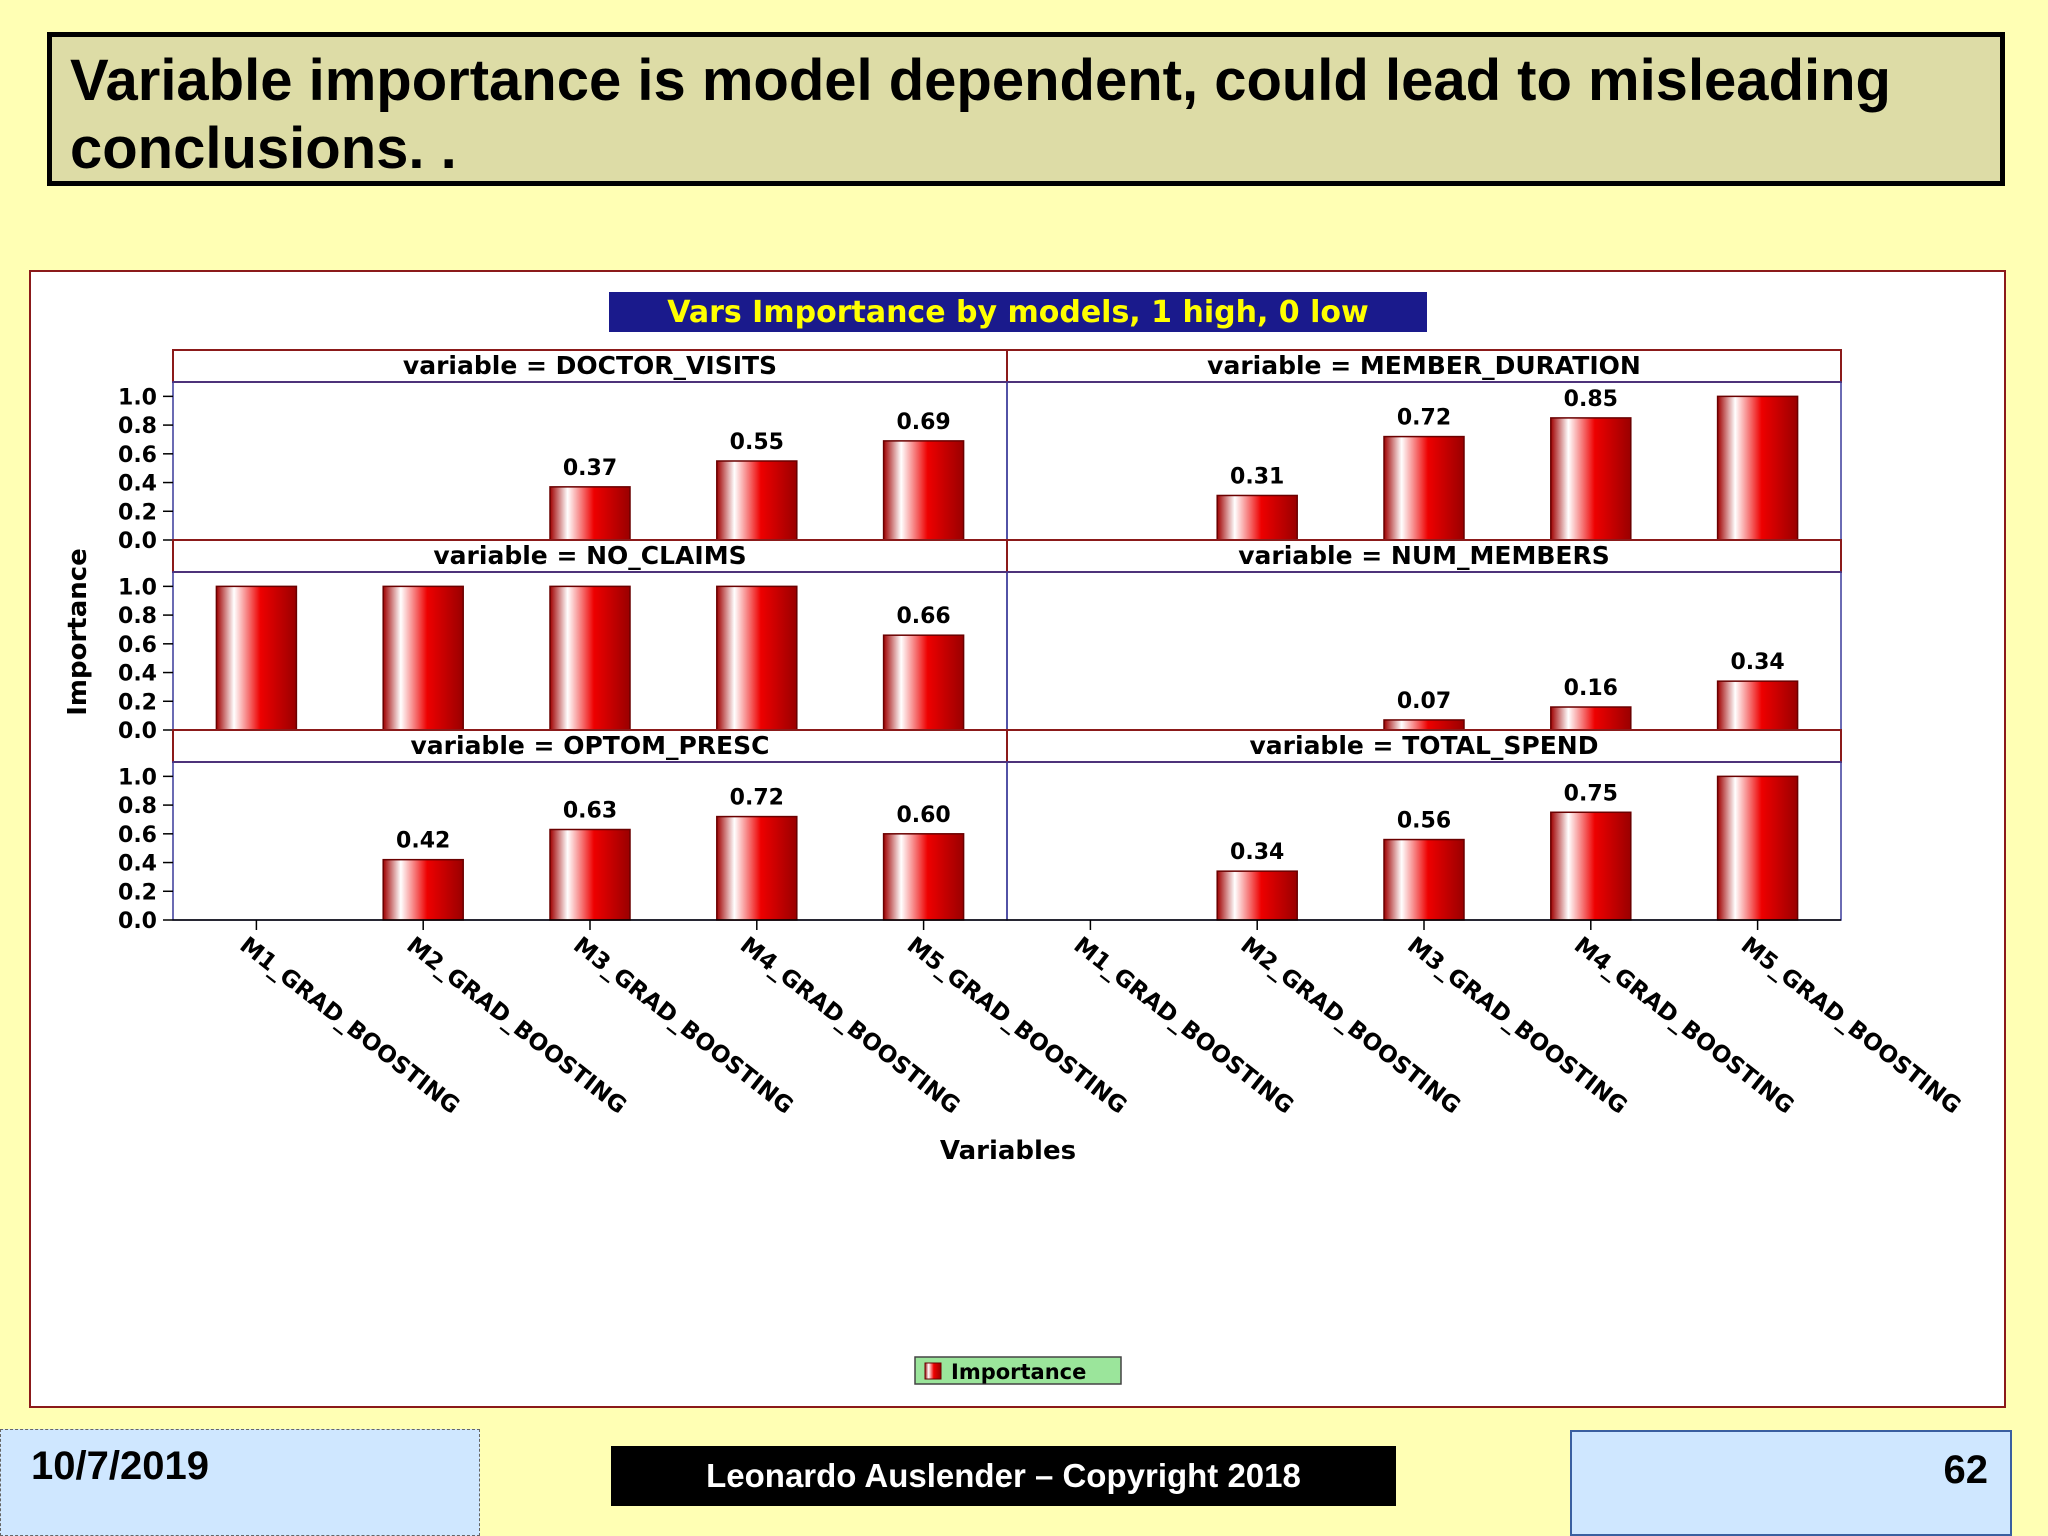  I want to click on data-label: 0.66, so click(923, 616).